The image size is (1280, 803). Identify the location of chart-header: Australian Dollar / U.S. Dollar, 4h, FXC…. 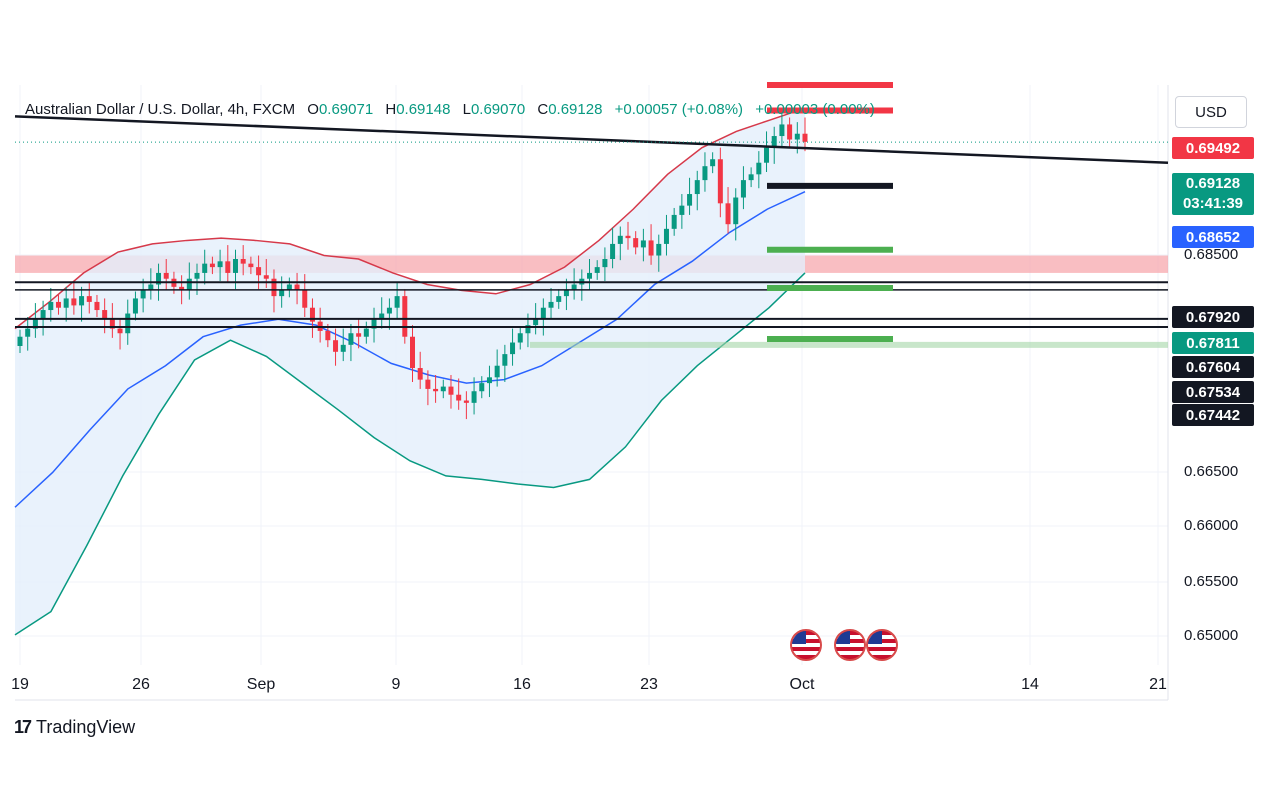
(450, 109).